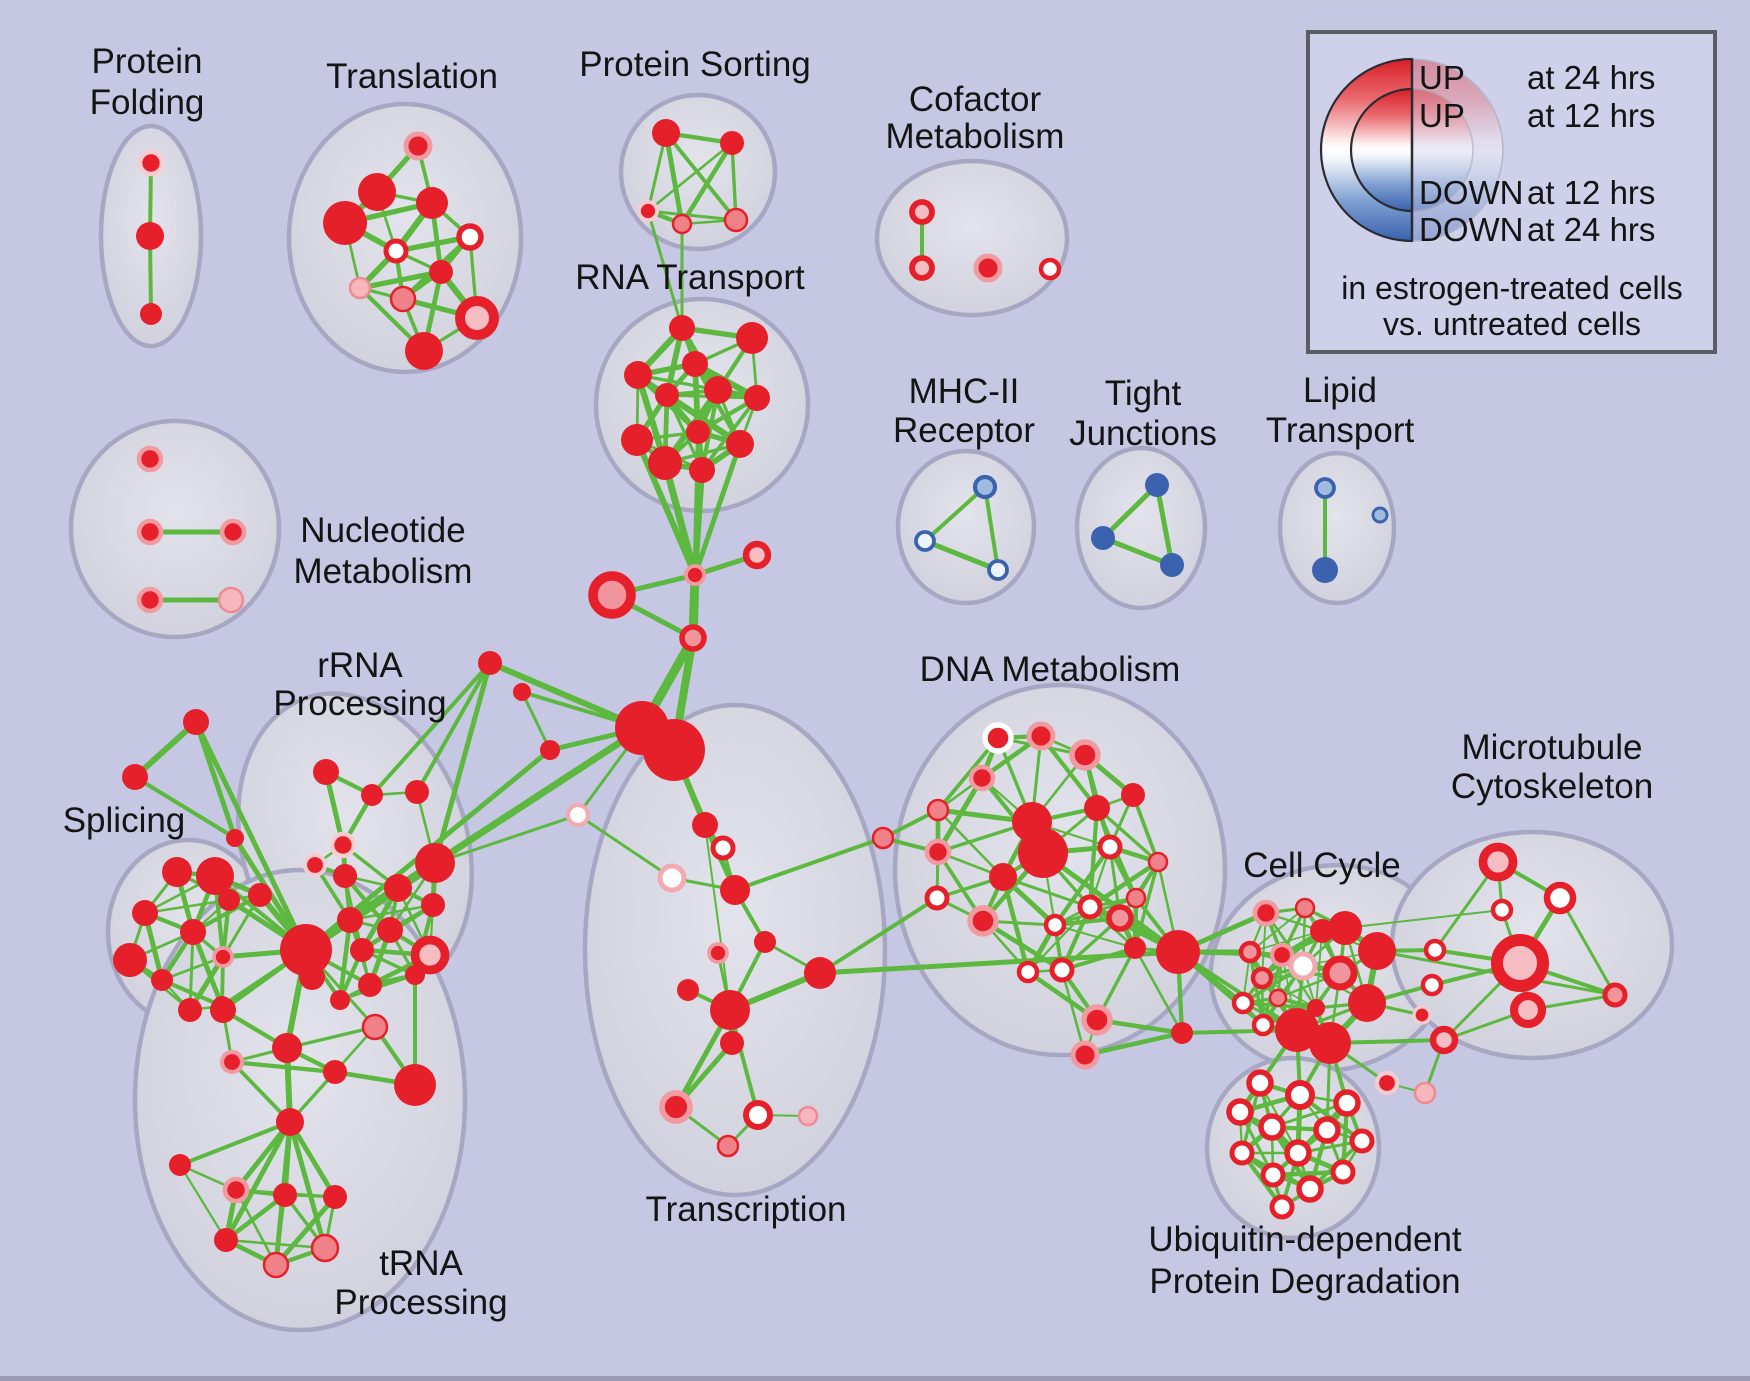 The image size is (1750, 1381). I want to click on cluster-label-tight-junctions: Junctions, so click(1143, 433).